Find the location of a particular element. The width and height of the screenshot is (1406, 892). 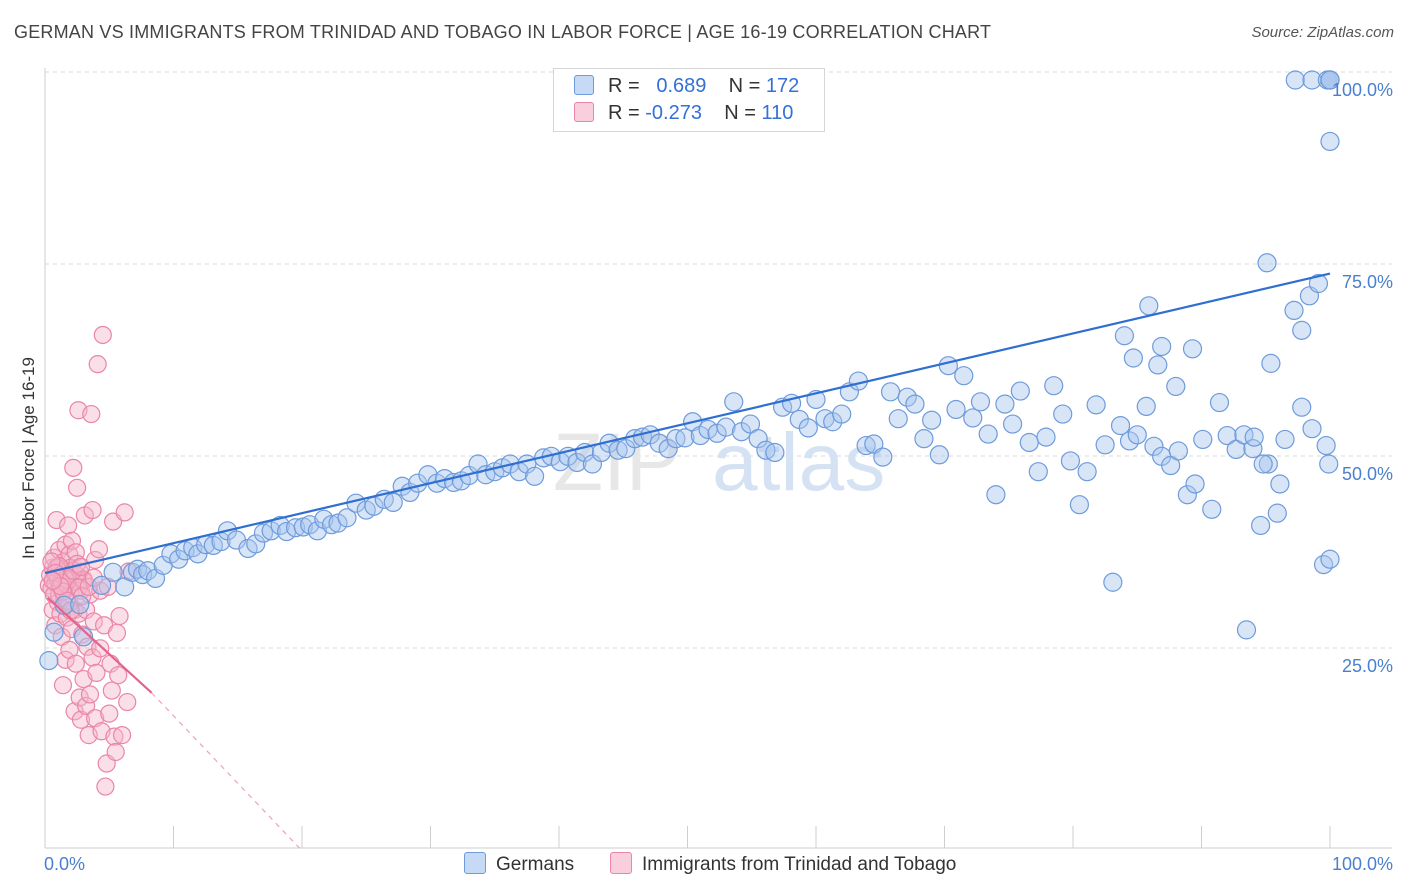

x-tick-label: 0.0% is located at coordinates (64, 864).